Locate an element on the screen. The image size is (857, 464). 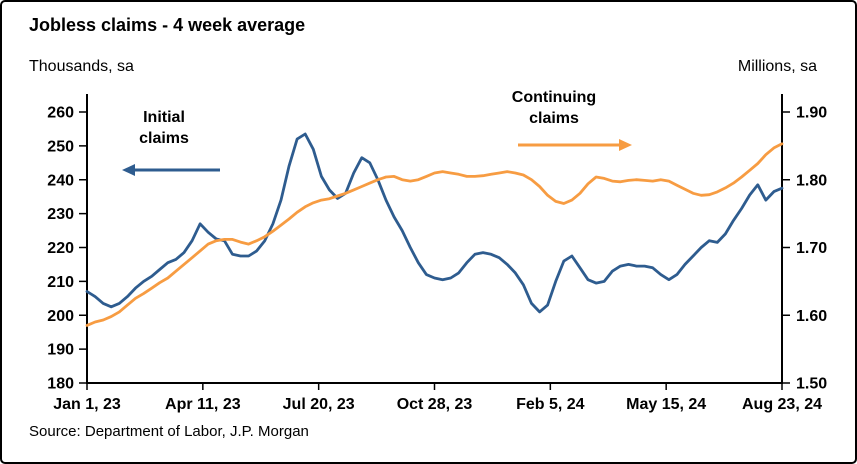
right-axis-tick-label: 1.90 is located at coordinates (811, 113).